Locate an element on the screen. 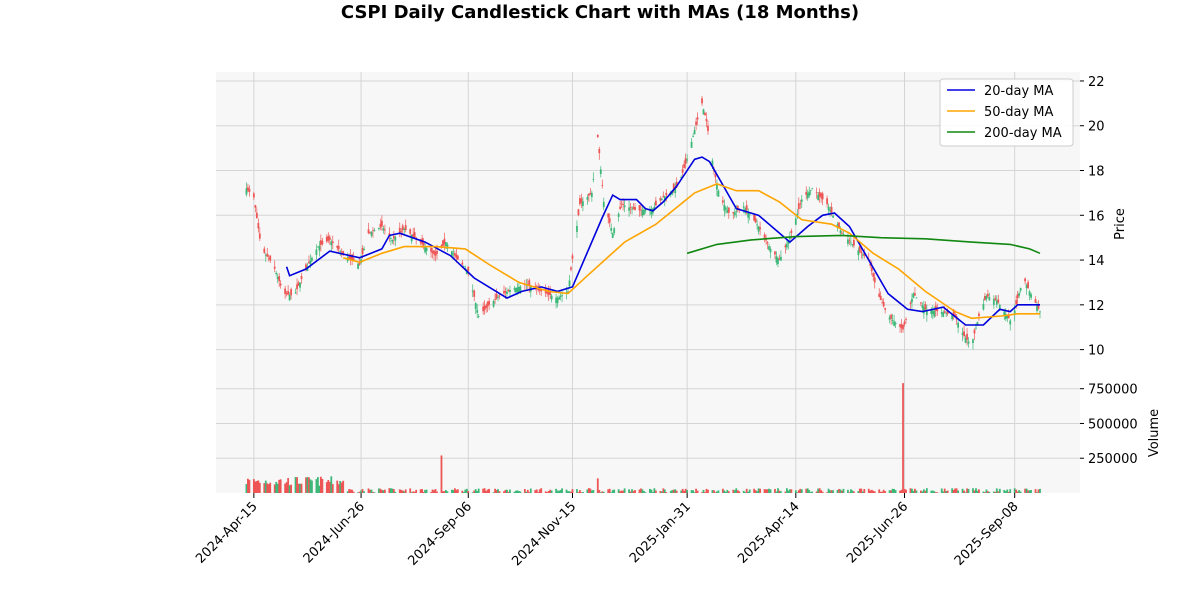 This screenshot has height=604, width=1200. price-tick-label: 16 is located at coordinates (1096, 216).